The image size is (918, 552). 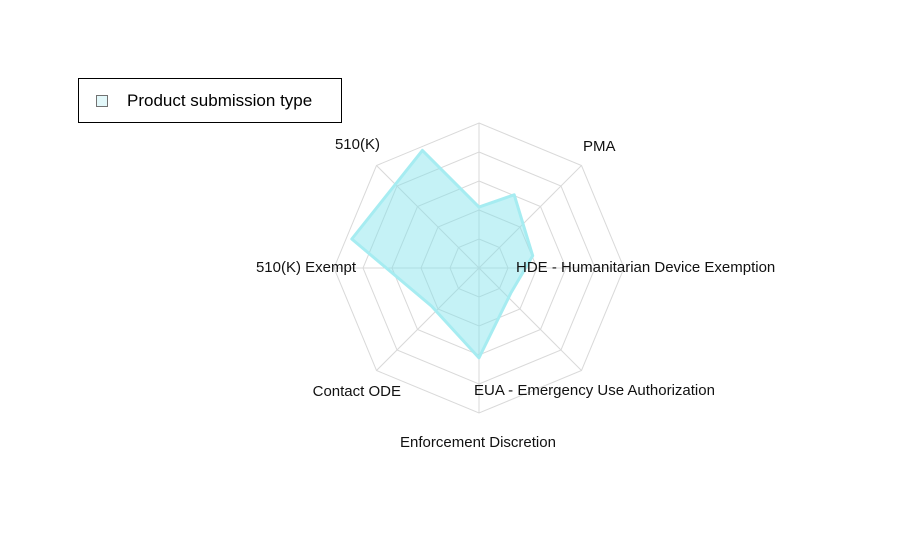 I want to click on radar-series, so click(x=442, y=254).